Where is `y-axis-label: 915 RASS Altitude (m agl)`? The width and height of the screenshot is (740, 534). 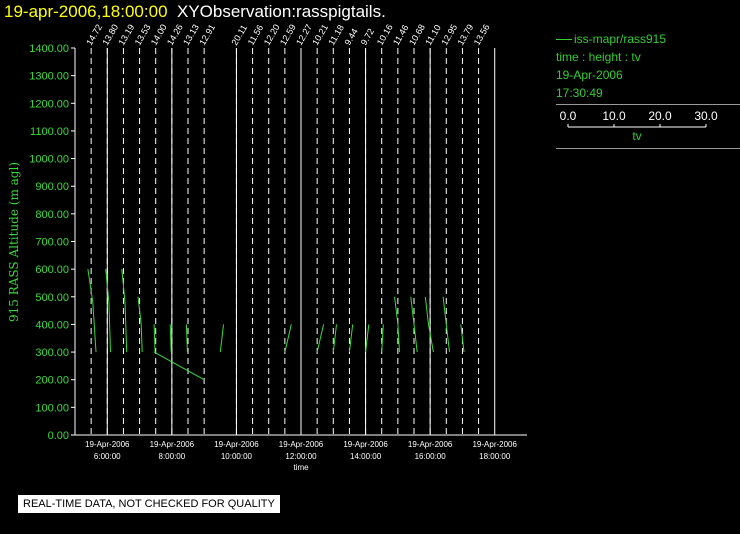 y-axis-label: 915 RASS Altitude (m agl) is located at coordinates (14, 242).